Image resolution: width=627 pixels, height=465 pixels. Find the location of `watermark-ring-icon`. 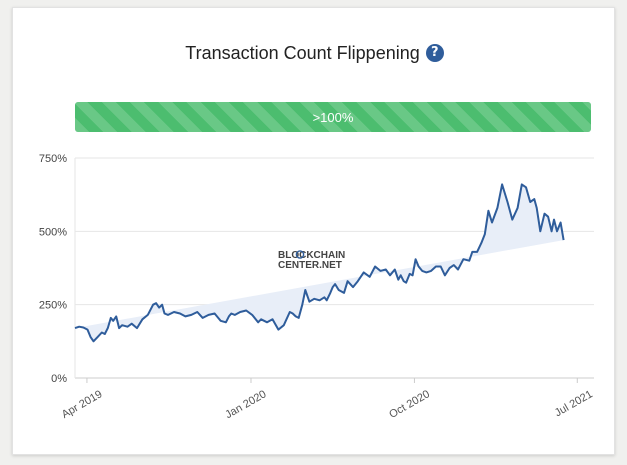

watermark-ring-icon is located at coordinates (300, 254).